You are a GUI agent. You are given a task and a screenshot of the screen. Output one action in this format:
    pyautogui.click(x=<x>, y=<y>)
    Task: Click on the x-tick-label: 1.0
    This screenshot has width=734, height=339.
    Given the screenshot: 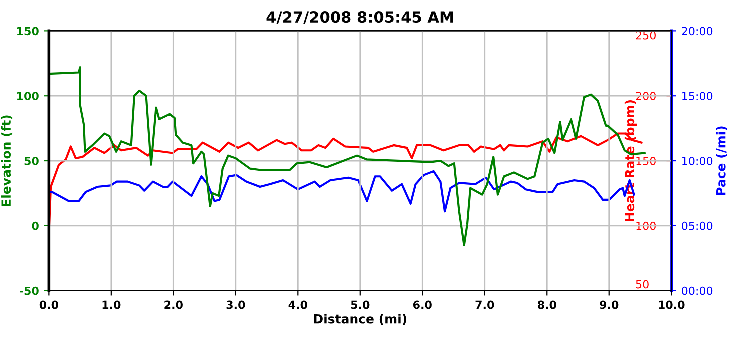 What is the action you would take?
    pyautogui.click(x=111, y=305)
    